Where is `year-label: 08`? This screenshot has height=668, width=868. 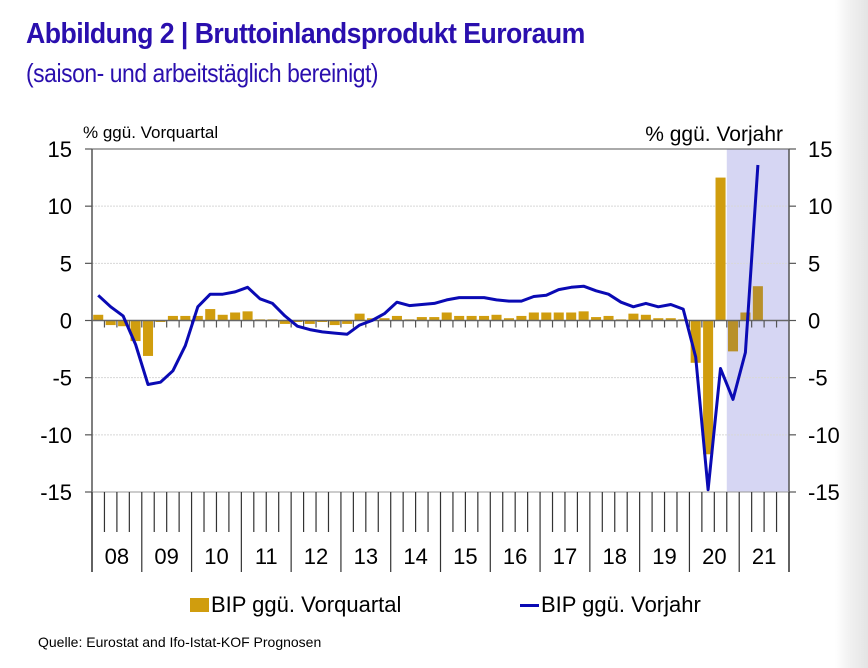
year-label: 08 is located at coordinates (117, 556).